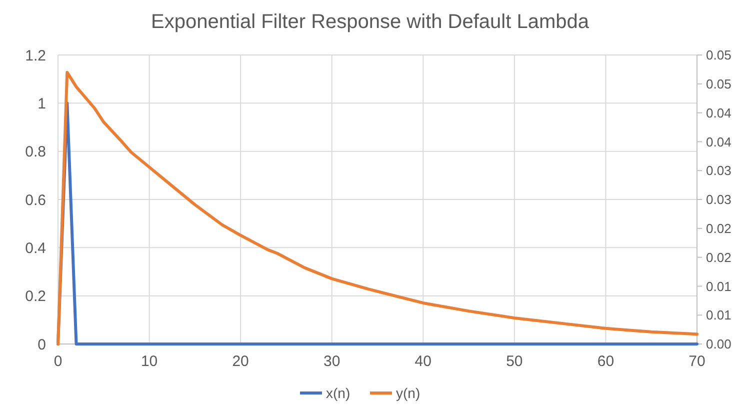 This screenshot has width=740, height=414. Describe the element at coordinates (697, 361) in the screenshot. I see `x-tick-label: 70` at that location.